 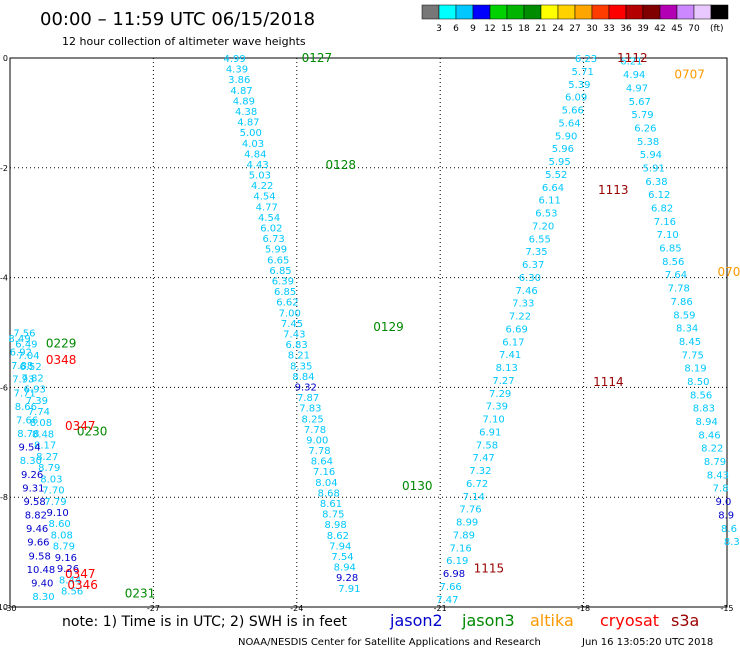 What do you see at coordinates (306, 387) in the screenshot?
I see `wave-height-value: 9.32` at bounding box center [306, 387].